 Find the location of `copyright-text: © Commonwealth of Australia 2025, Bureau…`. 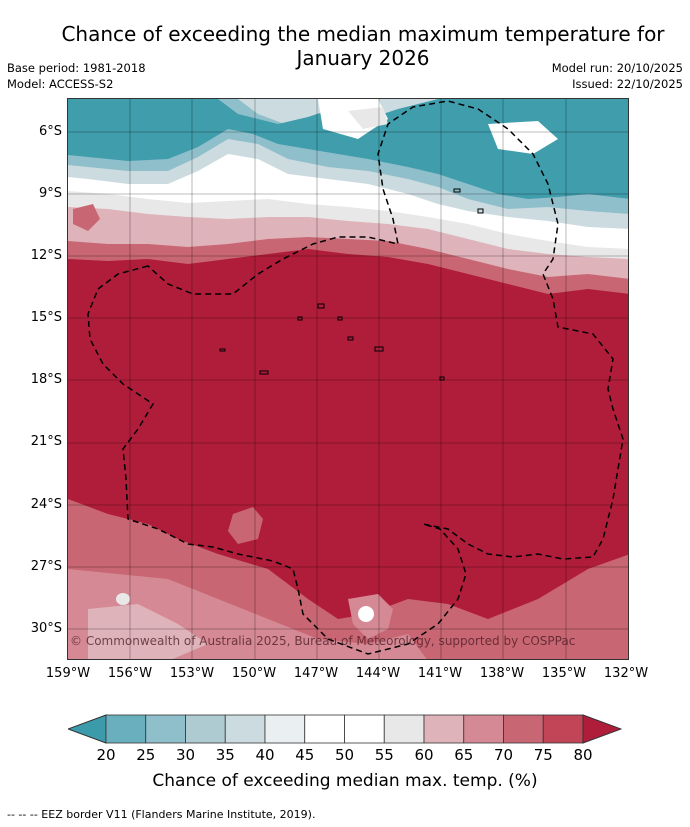

copyright-text: © Commonwealth of Australia 2025, Bureau… is located at coordinates (323, 641).